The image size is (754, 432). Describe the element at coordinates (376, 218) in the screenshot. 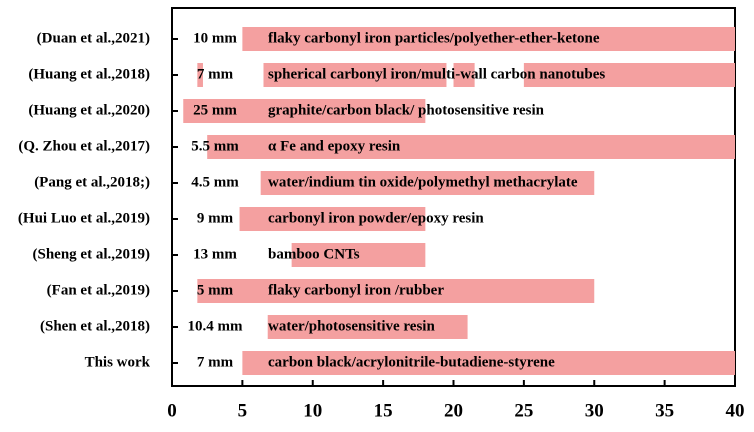

I see `material-label: carbonyl iron powder/epoxy resin` at that location.